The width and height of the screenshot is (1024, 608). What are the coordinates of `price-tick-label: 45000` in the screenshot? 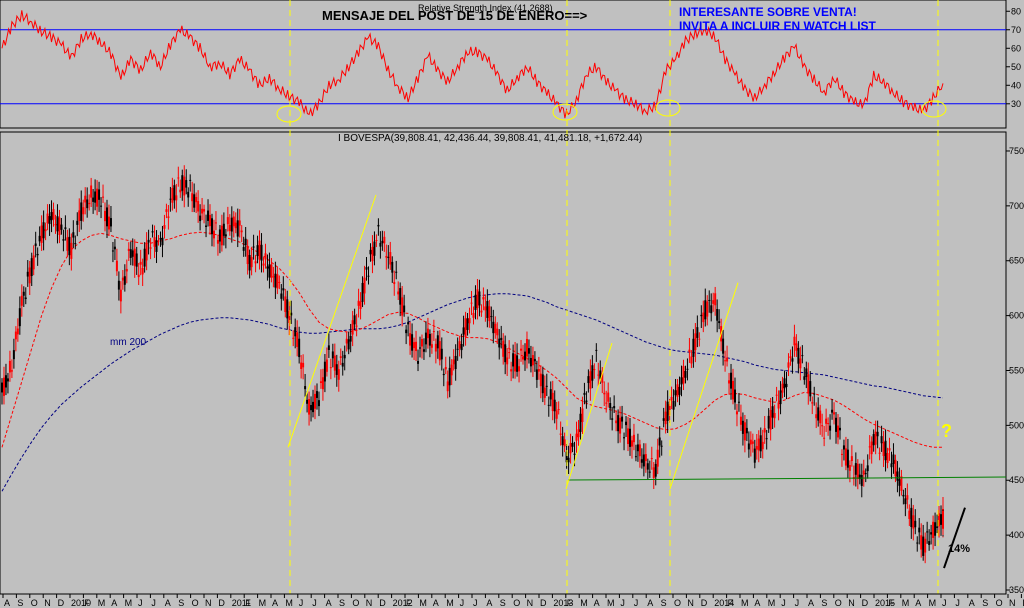 It's located at (1016, 480).